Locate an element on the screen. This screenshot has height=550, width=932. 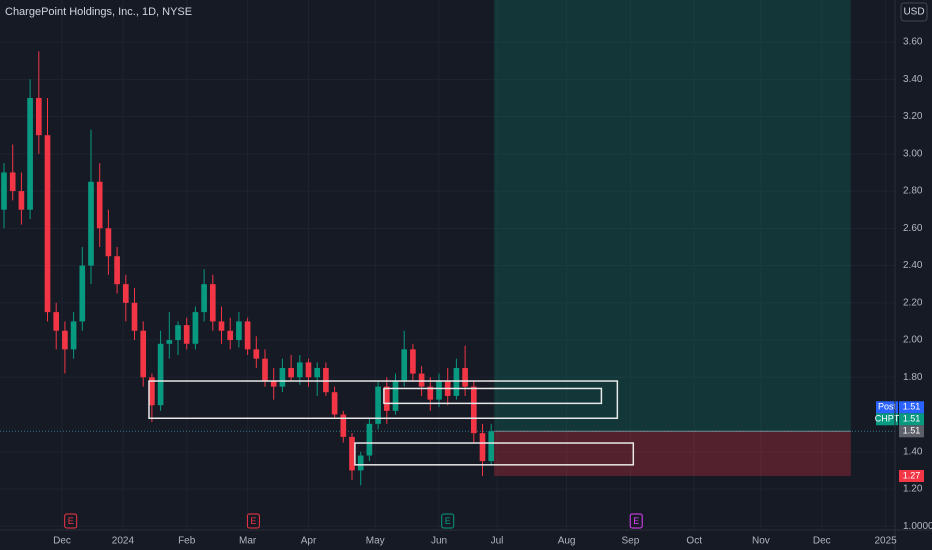
y-tick-label: 3.60 is located at coordinates (913, 42).